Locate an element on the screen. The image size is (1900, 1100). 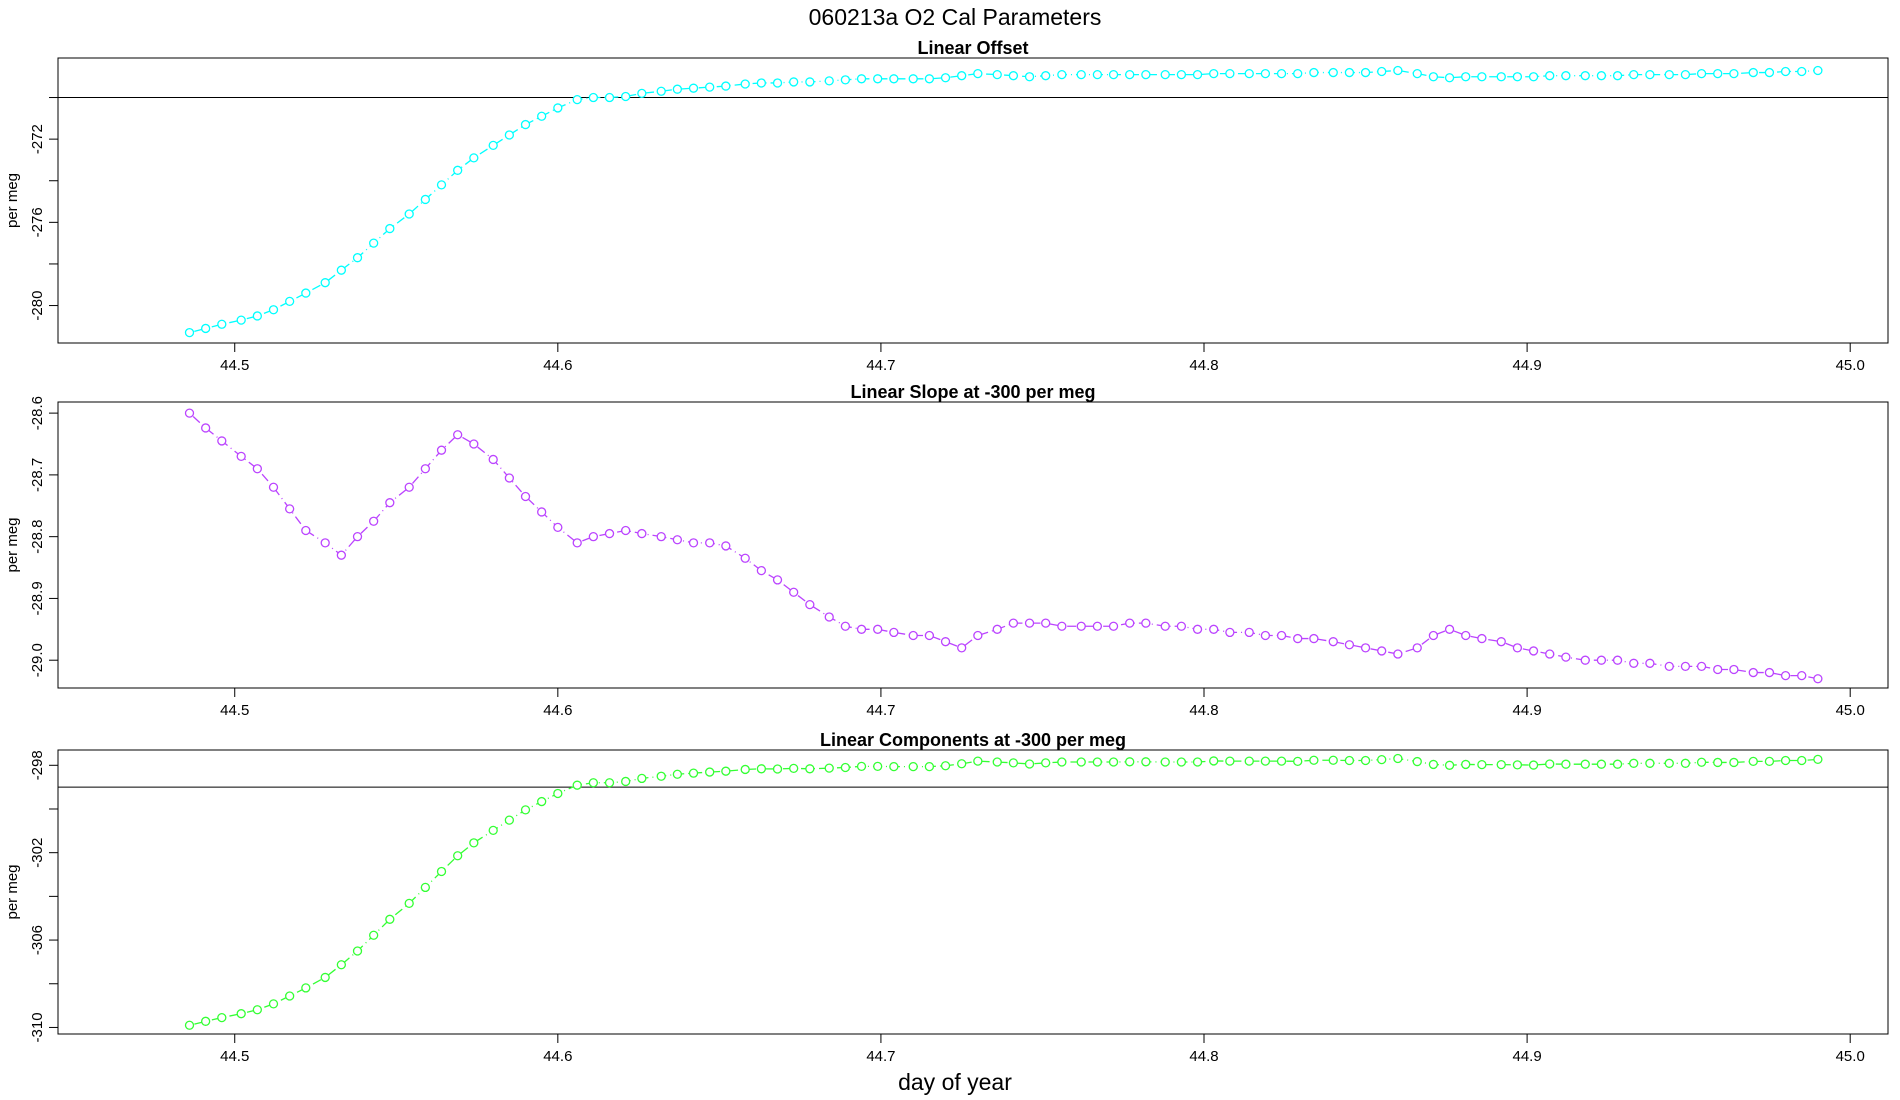
y-tick-label: -306 is located at coordinates (37, 940).